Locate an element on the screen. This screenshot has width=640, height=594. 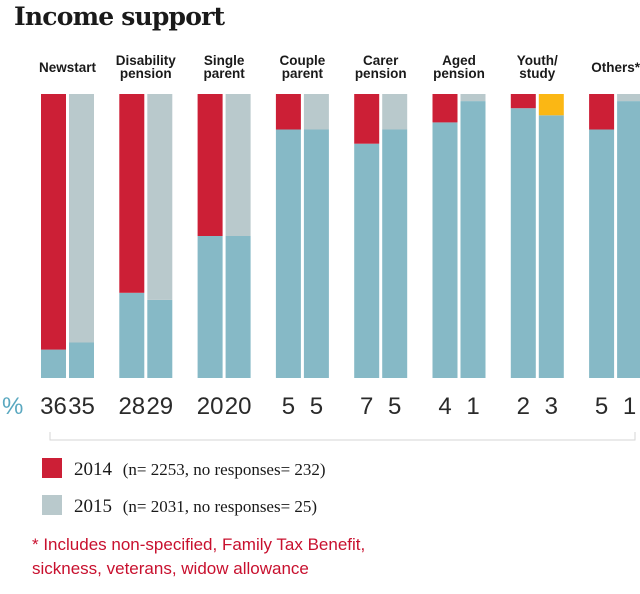
legend-note-2014: (n= 2253, no responses= 232) is located at coordinates (224, 469).